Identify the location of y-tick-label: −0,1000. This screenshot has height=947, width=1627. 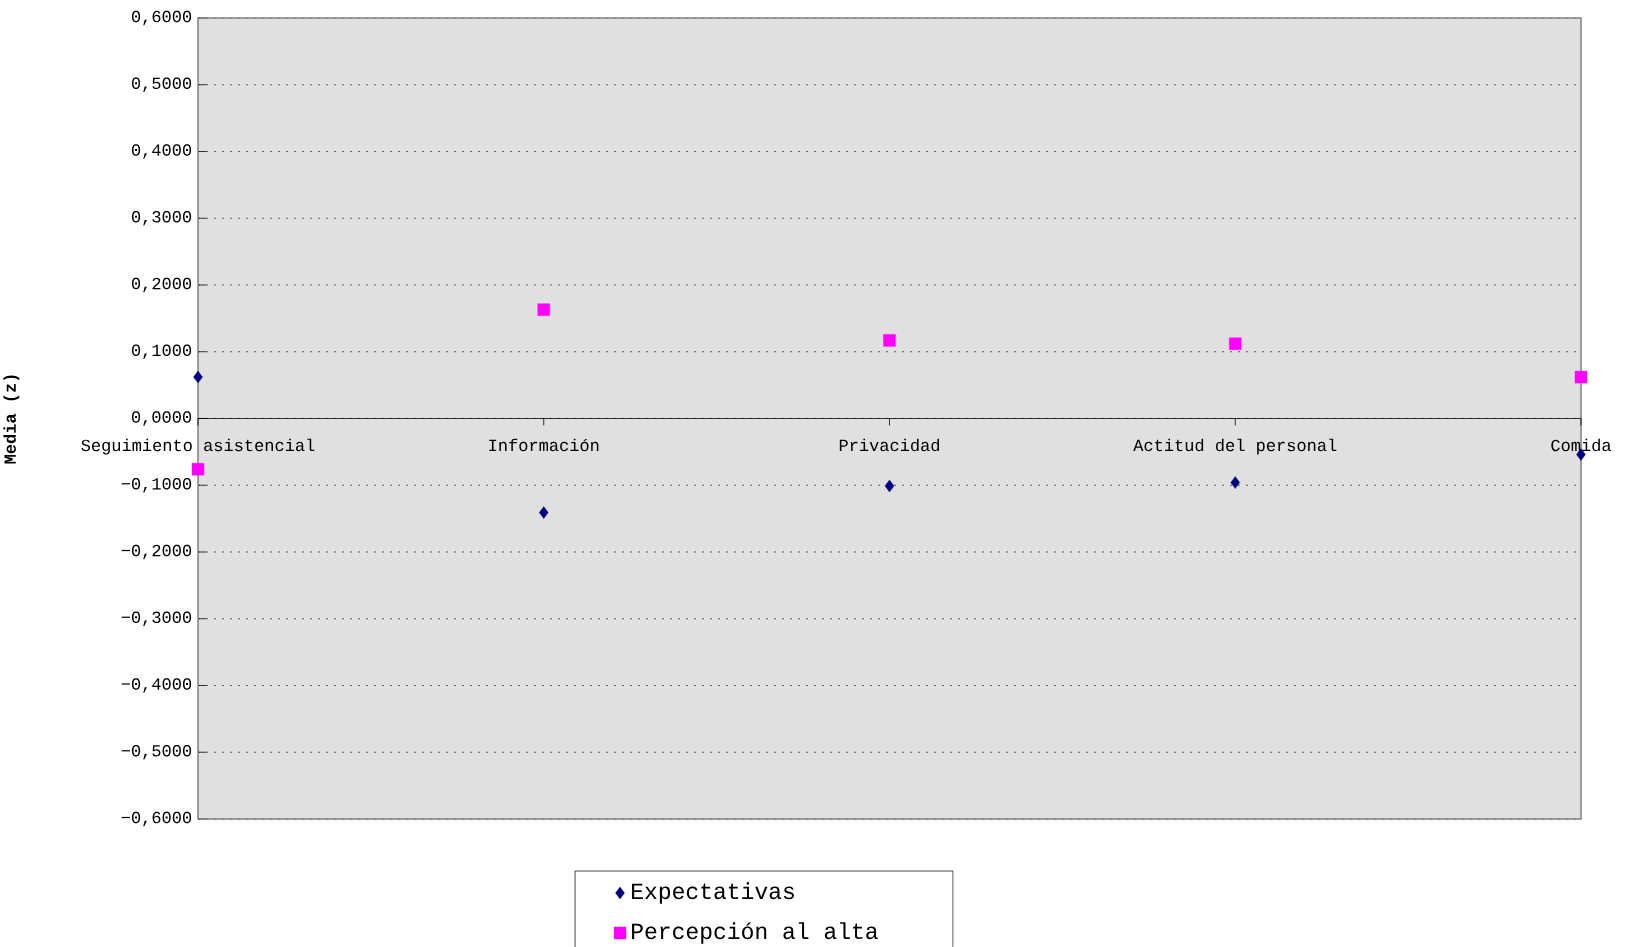
(156, 485).